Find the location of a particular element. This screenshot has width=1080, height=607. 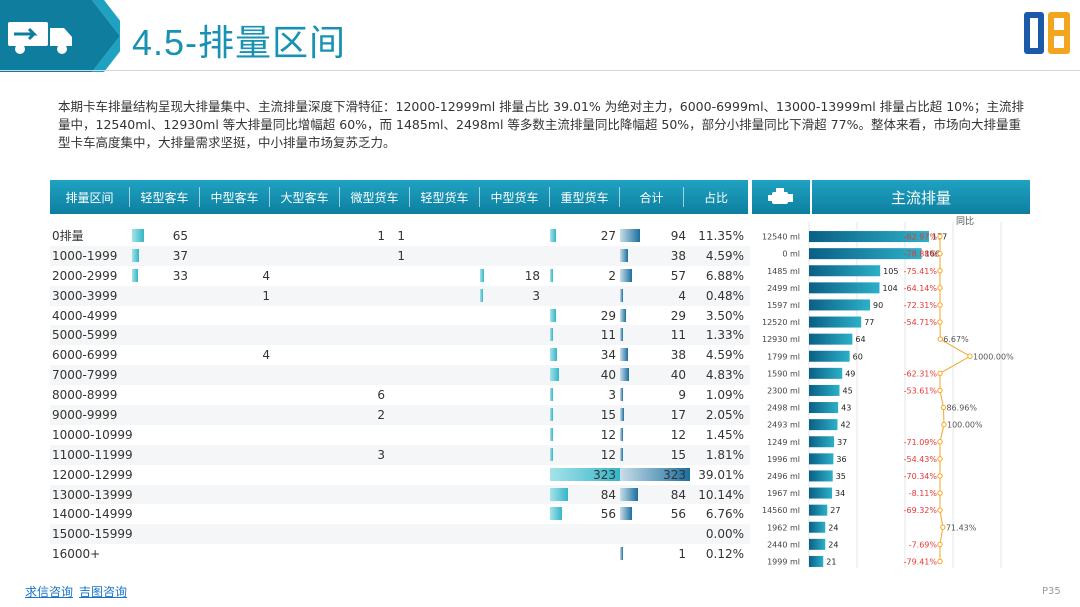

table-cell: 2.05% is located at coordinates (724, 414).